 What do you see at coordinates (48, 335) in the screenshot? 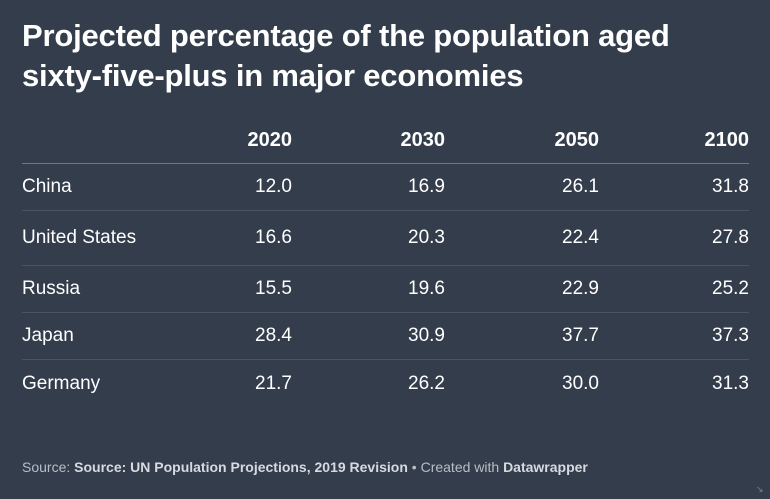
I see `row-label: Japan` at bounding box center [48, 335].